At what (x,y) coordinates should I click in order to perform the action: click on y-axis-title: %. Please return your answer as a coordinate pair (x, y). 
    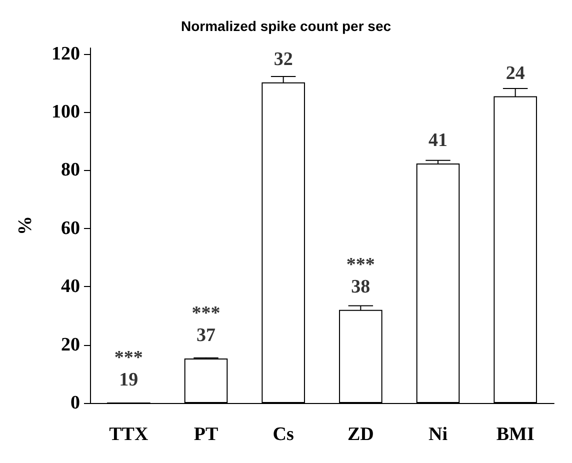
    Looking at the image, I should click on (25, 225).